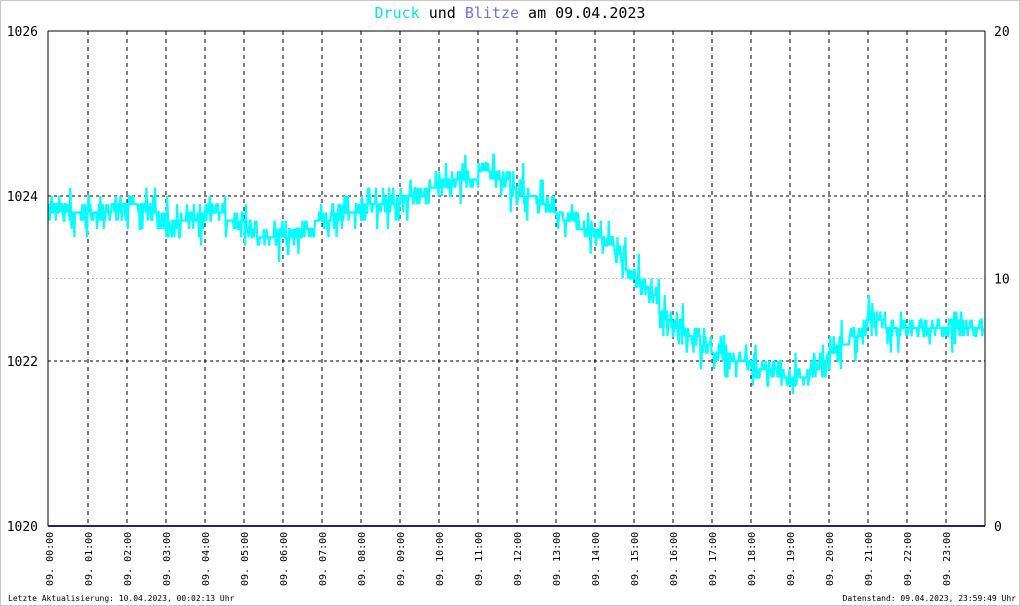  Describe the element at coordinates (89, 559) in the screenshot. I see `x-tick-label: 09. 01:00` at that location.